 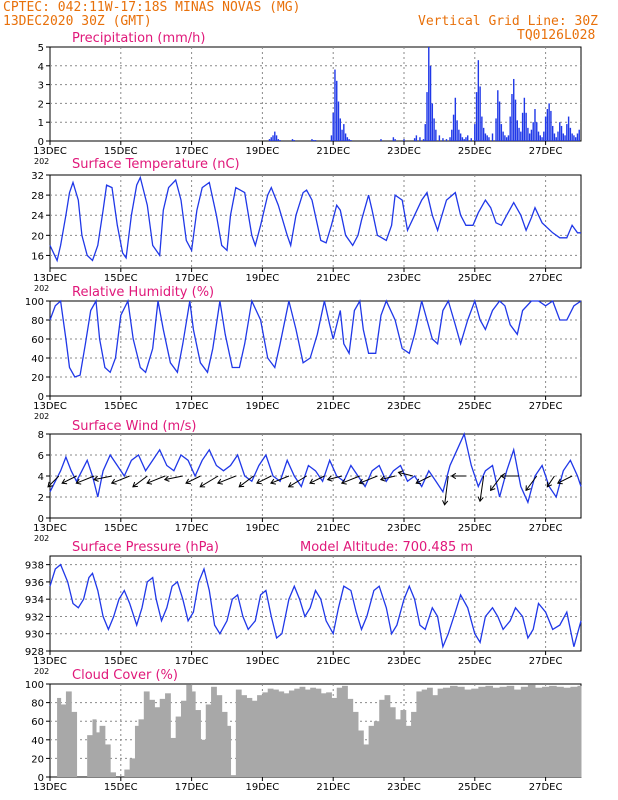 What do you see at coordinates (50, 528) in the screenshot?
I see `wind-xtick-label: 13DEC` at bounding box center [50, 528].